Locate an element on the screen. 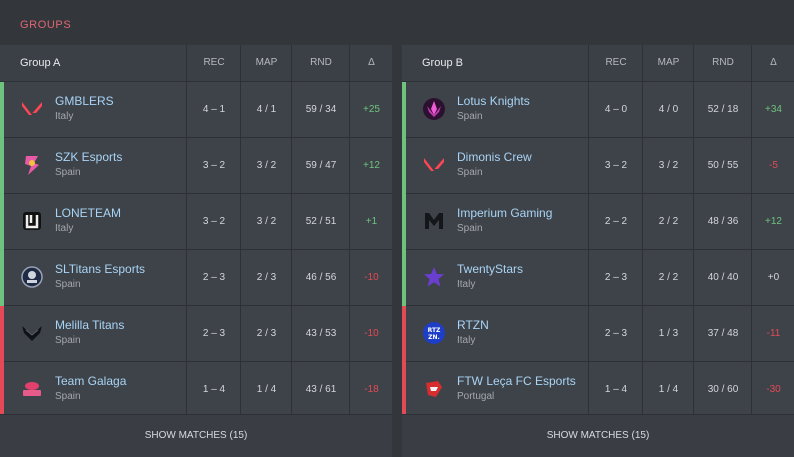 This screenshot has height=457, width=794. rounds-value: 43 / 53 is located at coordinates (320, 333).